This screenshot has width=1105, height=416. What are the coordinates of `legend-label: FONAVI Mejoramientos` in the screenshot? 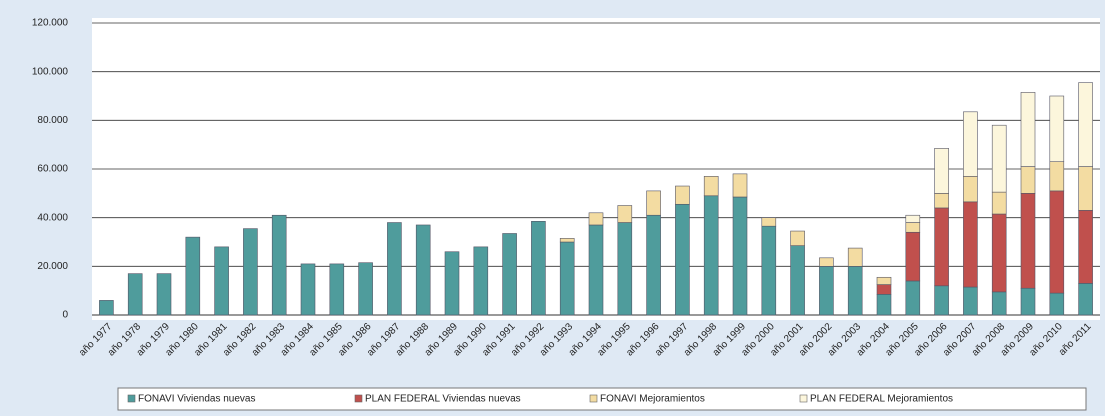 It's located at (652, 399).